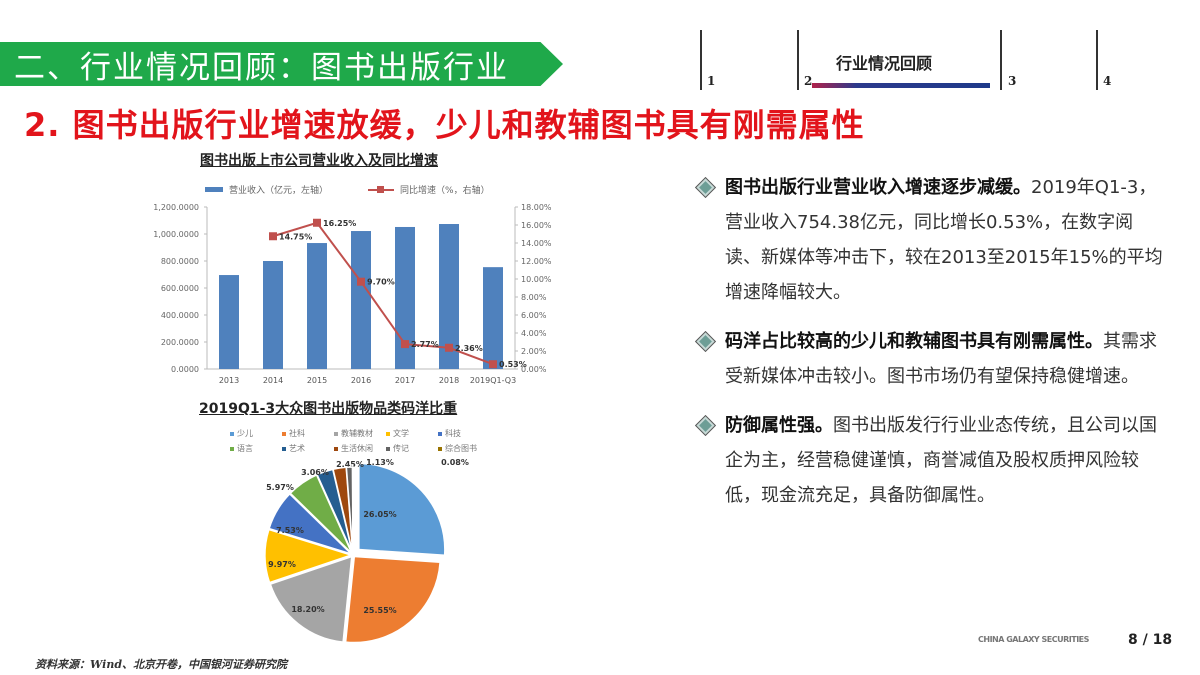 The height and width of the screenshot is (675, 1200). Describe the element at coordinates (361, 380) in the screenshot. I see `svg-text: 2016` at that location.